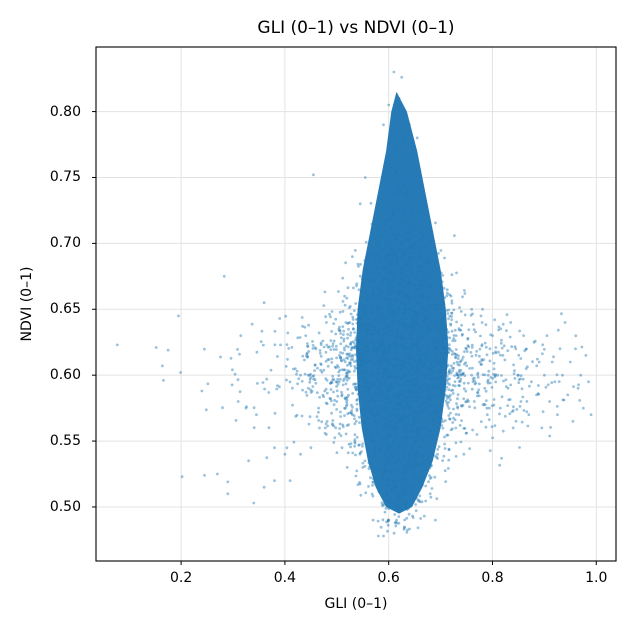 The width and height of the screenshot is (635, 635). I want to click on y-tick-label: 0.50, so click(65, 506).